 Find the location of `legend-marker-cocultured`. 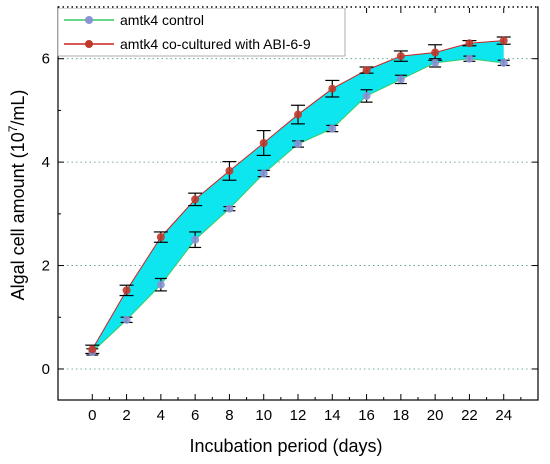

legend-marker-cocultured is located at coordinates (89, 44).